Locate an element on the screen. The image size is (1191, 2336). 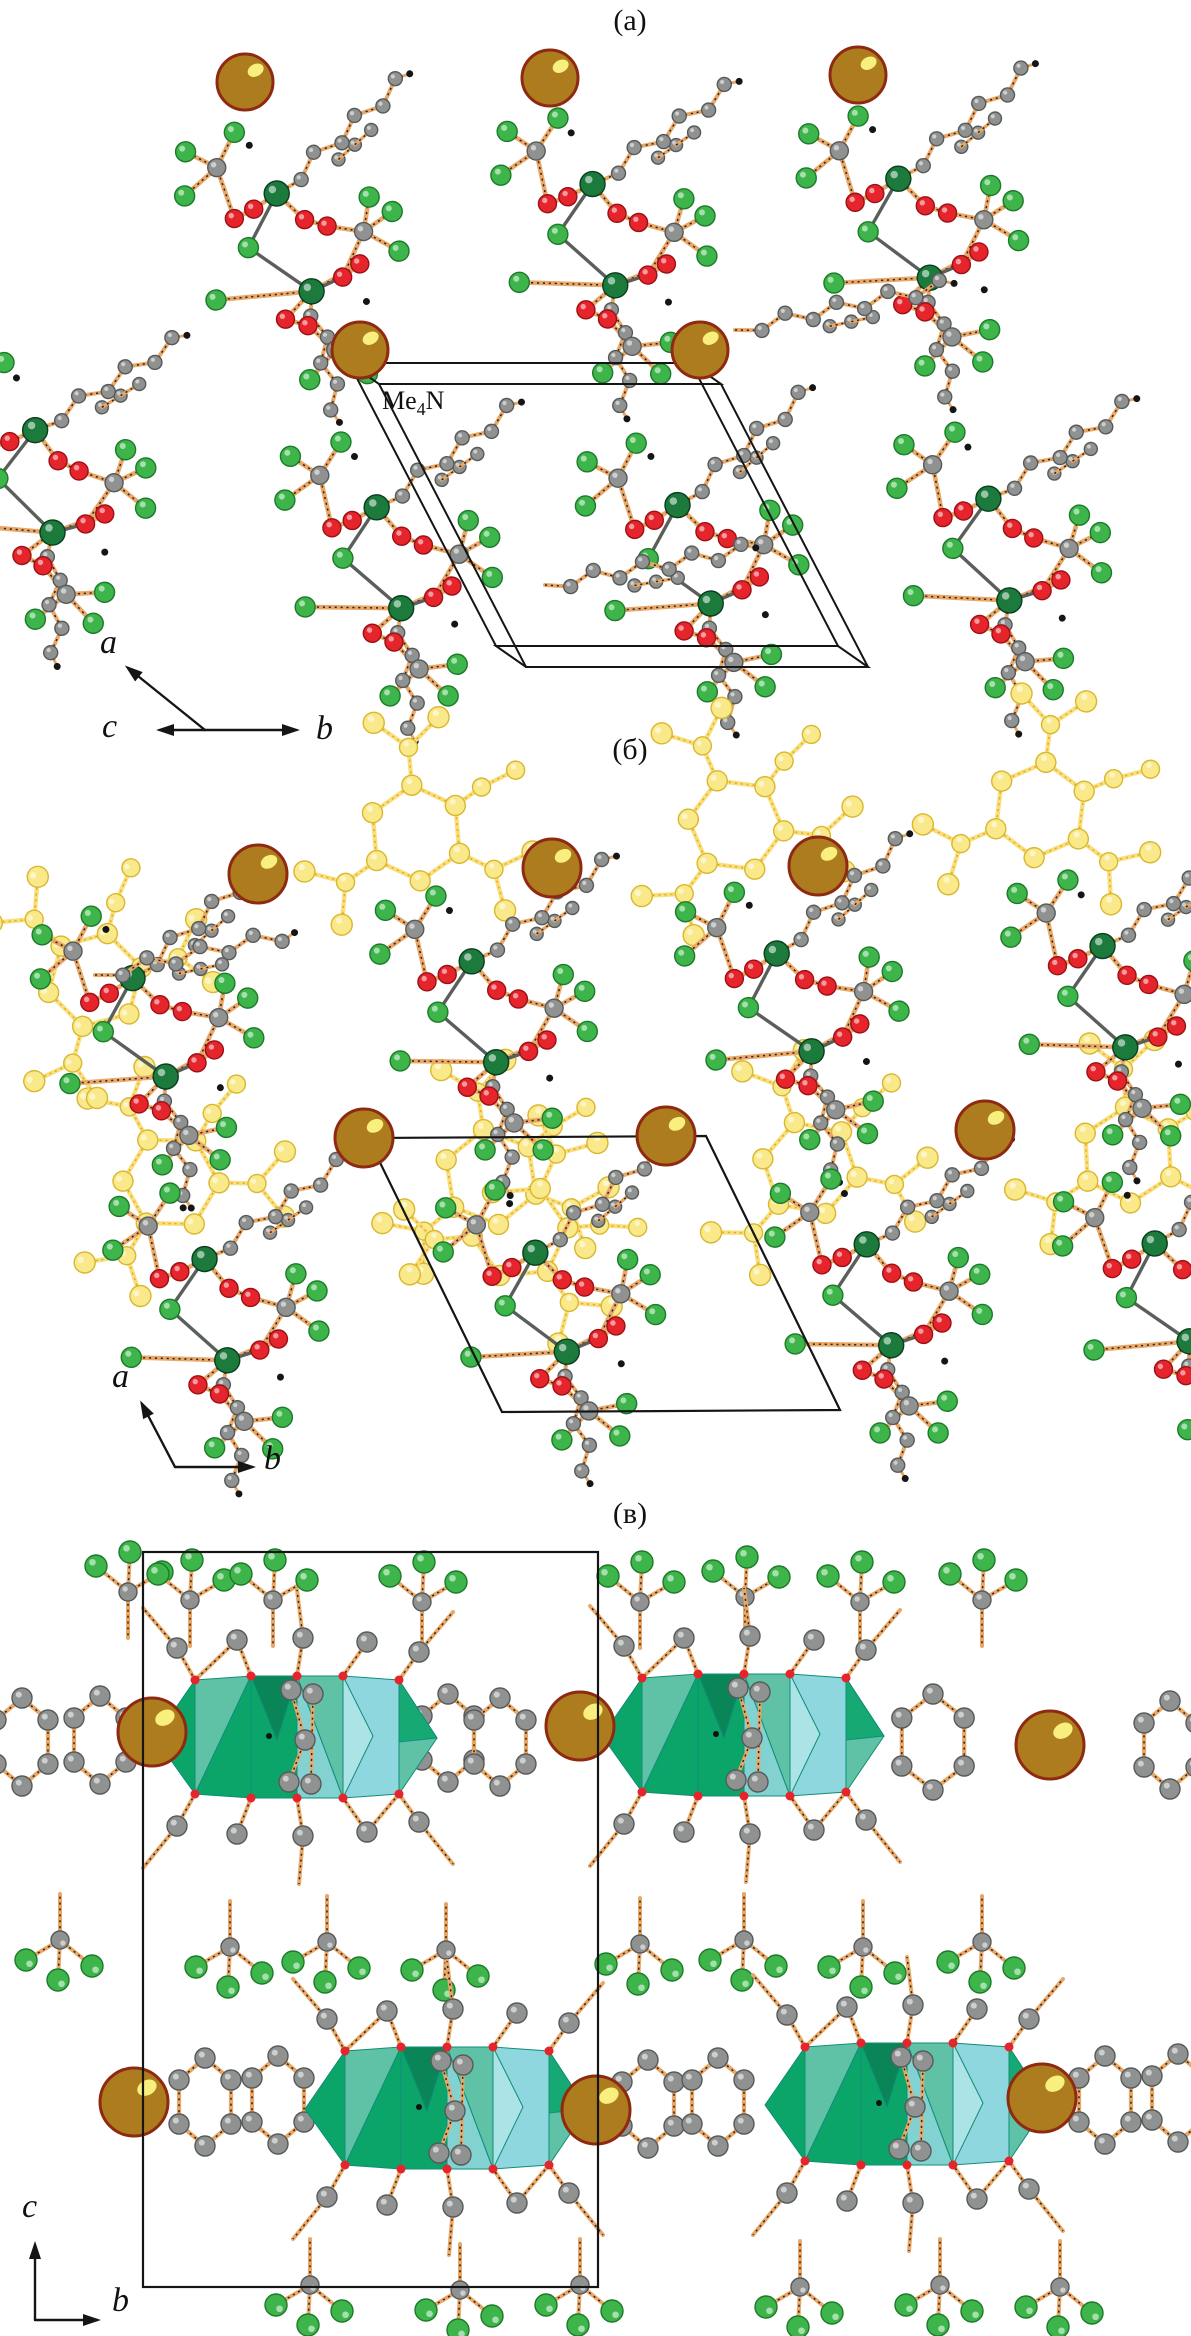
axis-label-b-panel-v: b is located at coordinates (120, 2300).